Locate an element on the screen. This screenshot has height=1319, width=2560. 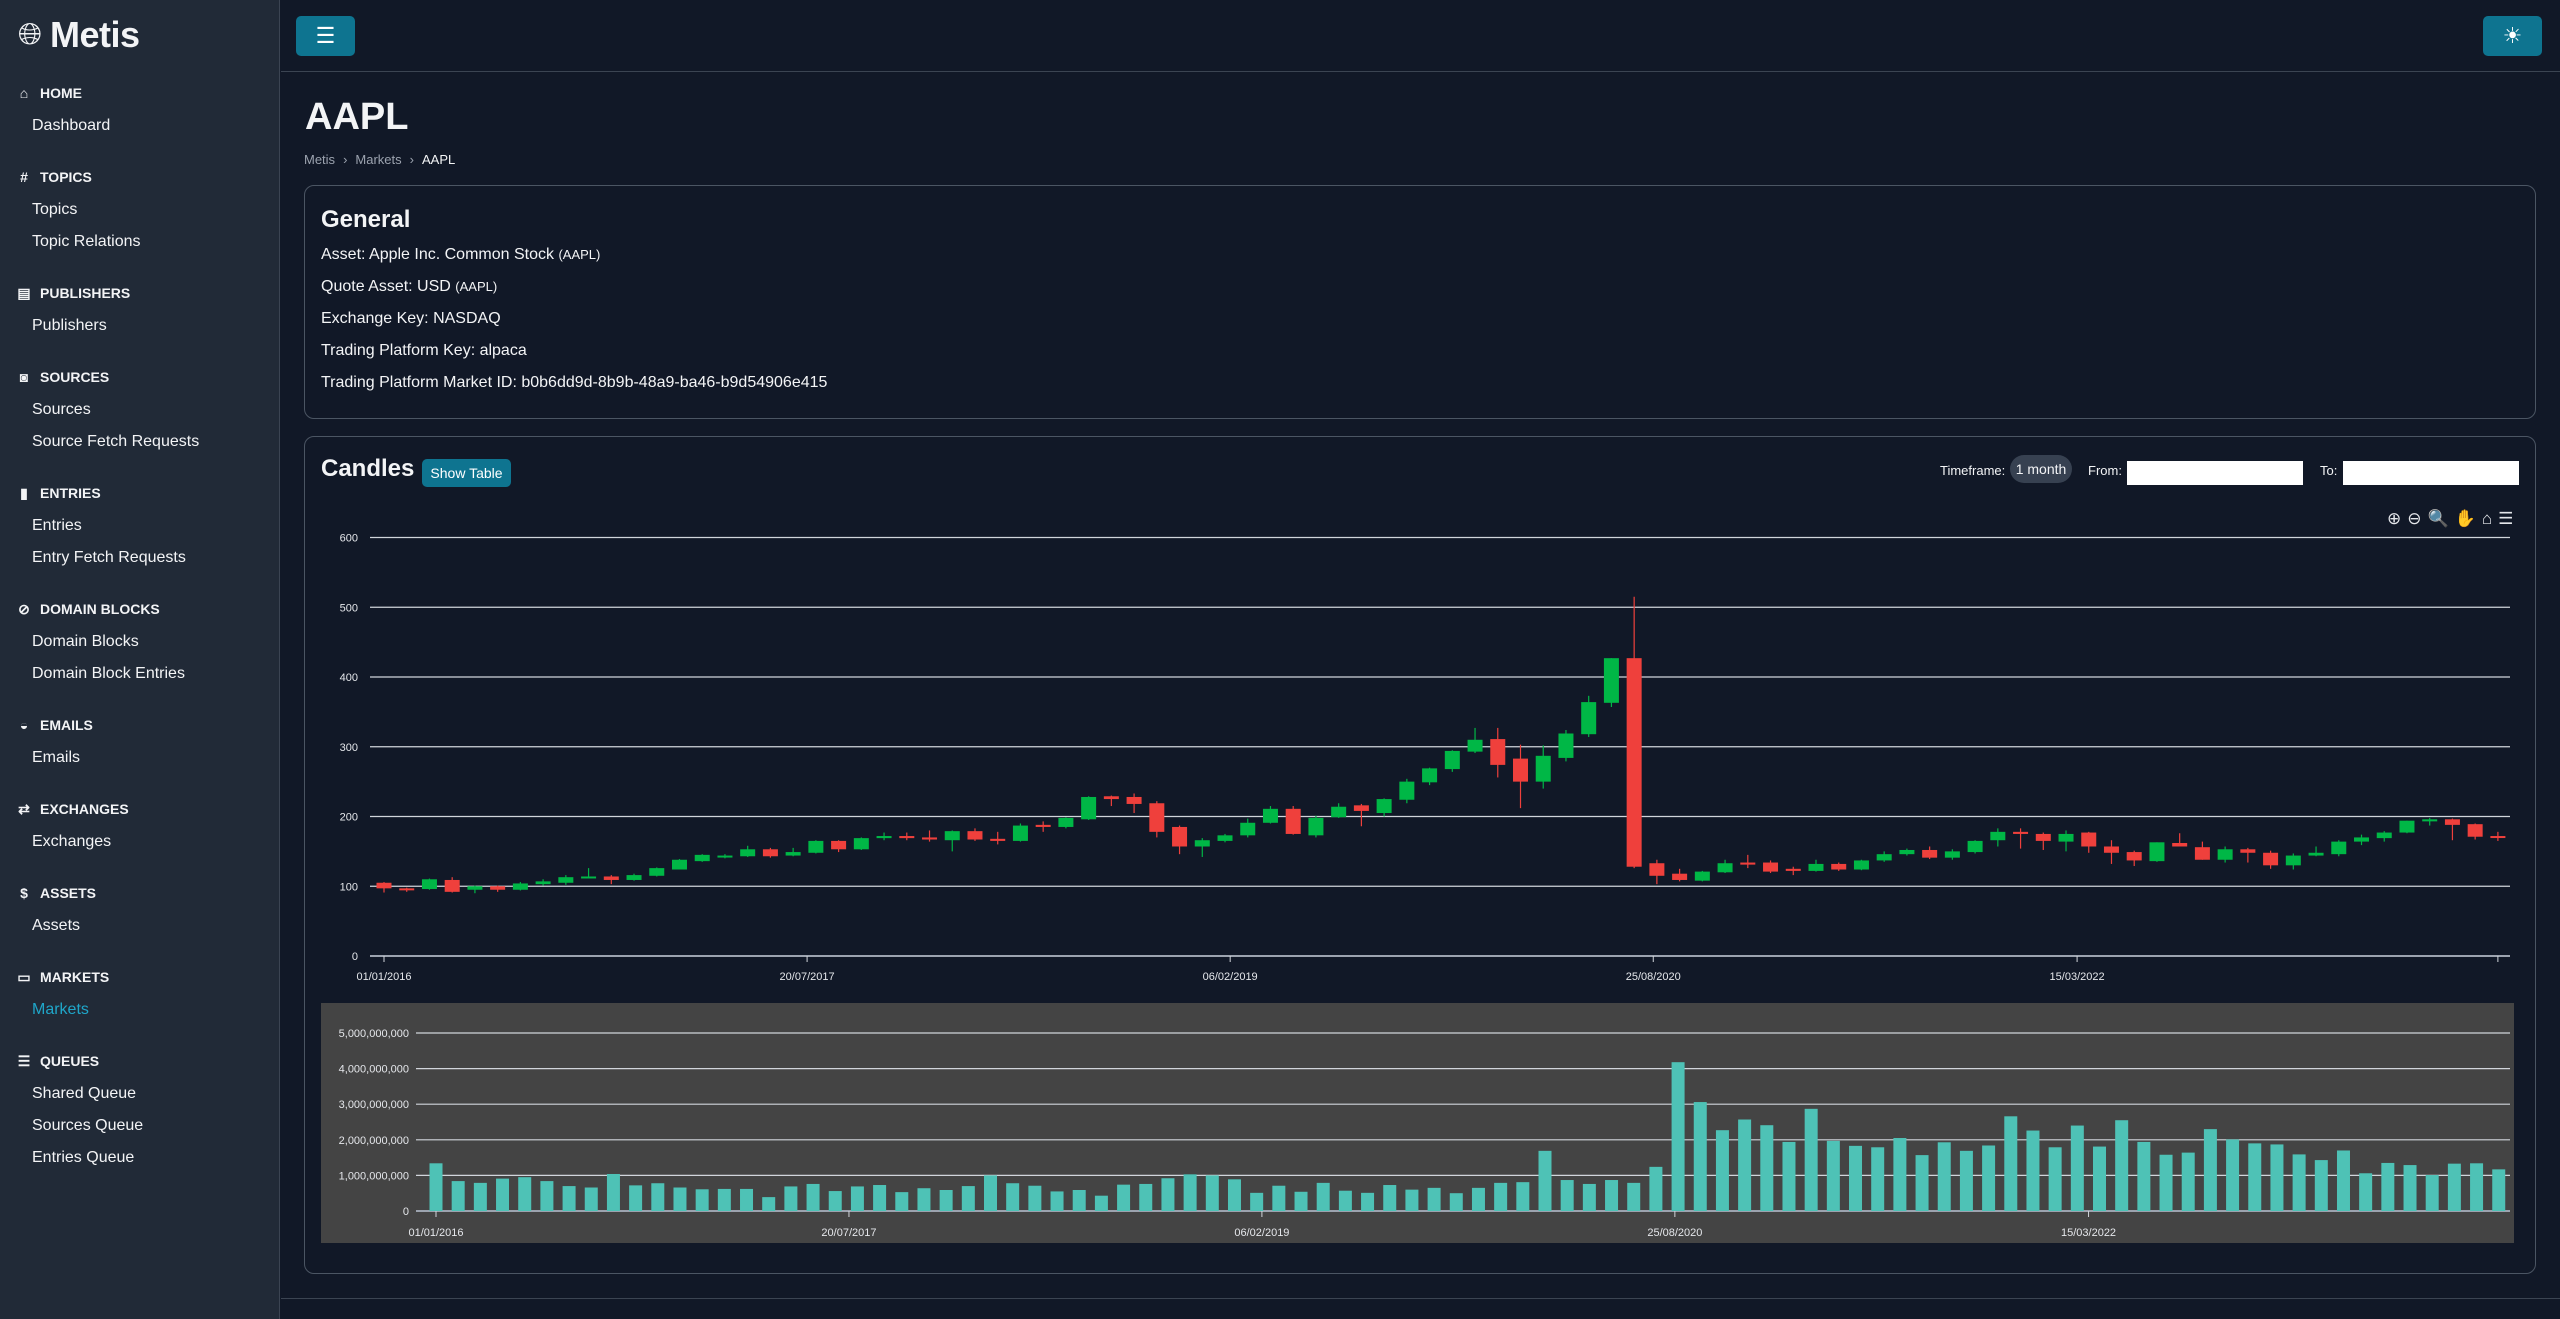
sidebar-item-domain-blocks: Domain Blocks is located at coordinates (85, 641).